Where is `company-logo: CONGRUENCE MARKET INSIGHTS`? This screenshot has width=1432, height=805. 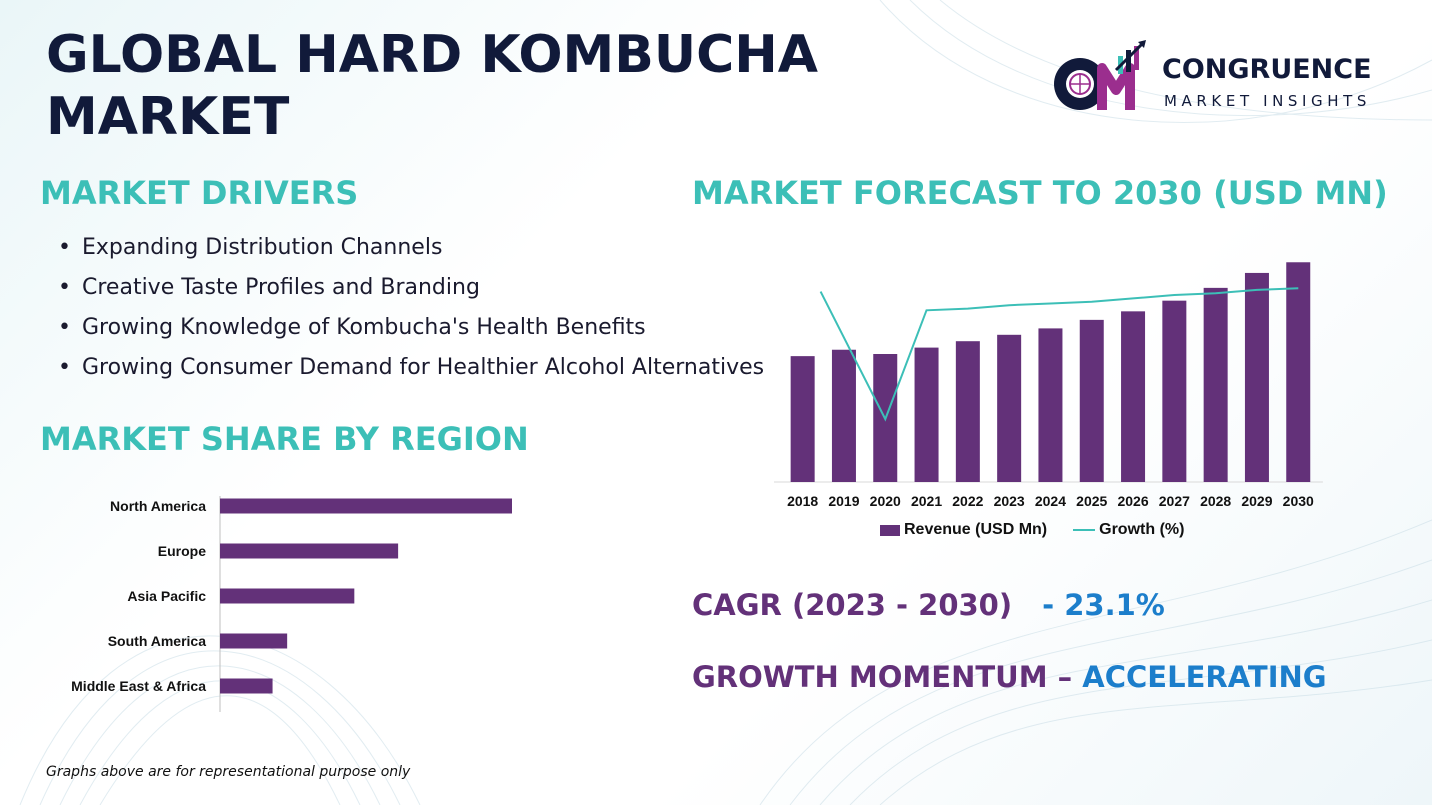
company-logo: CONGRUENCE MARKET INSIGHTS is located at coordinates (1226, 80).